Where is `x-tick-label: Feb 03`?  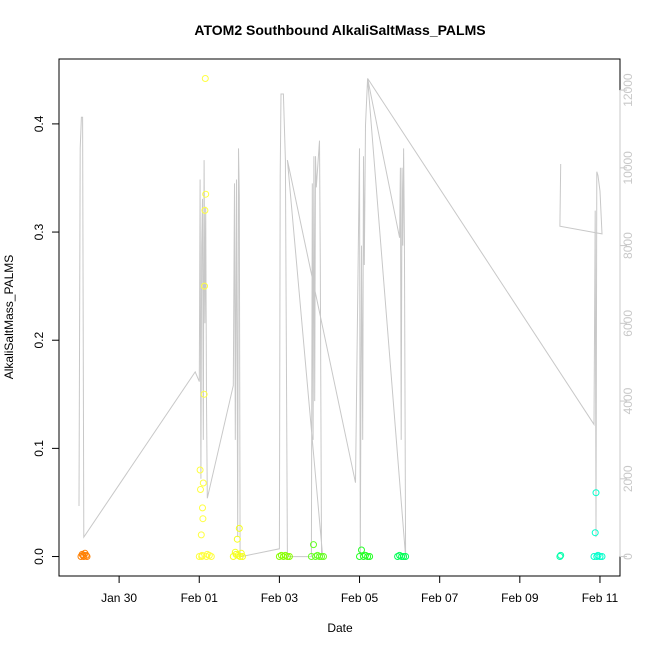
x-tick-label: Feb 03 is located at coordinates (280, 598).